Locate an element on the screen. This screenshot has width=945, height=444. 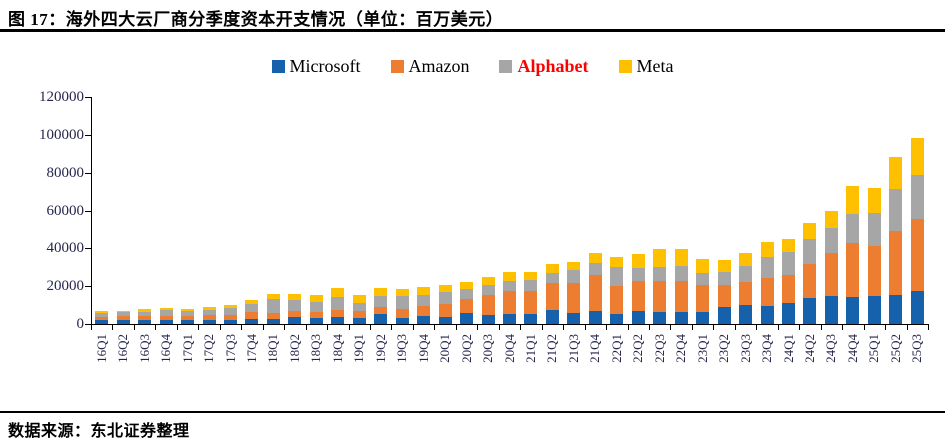
bar-18Q1 is located at coordinates (273, 308).